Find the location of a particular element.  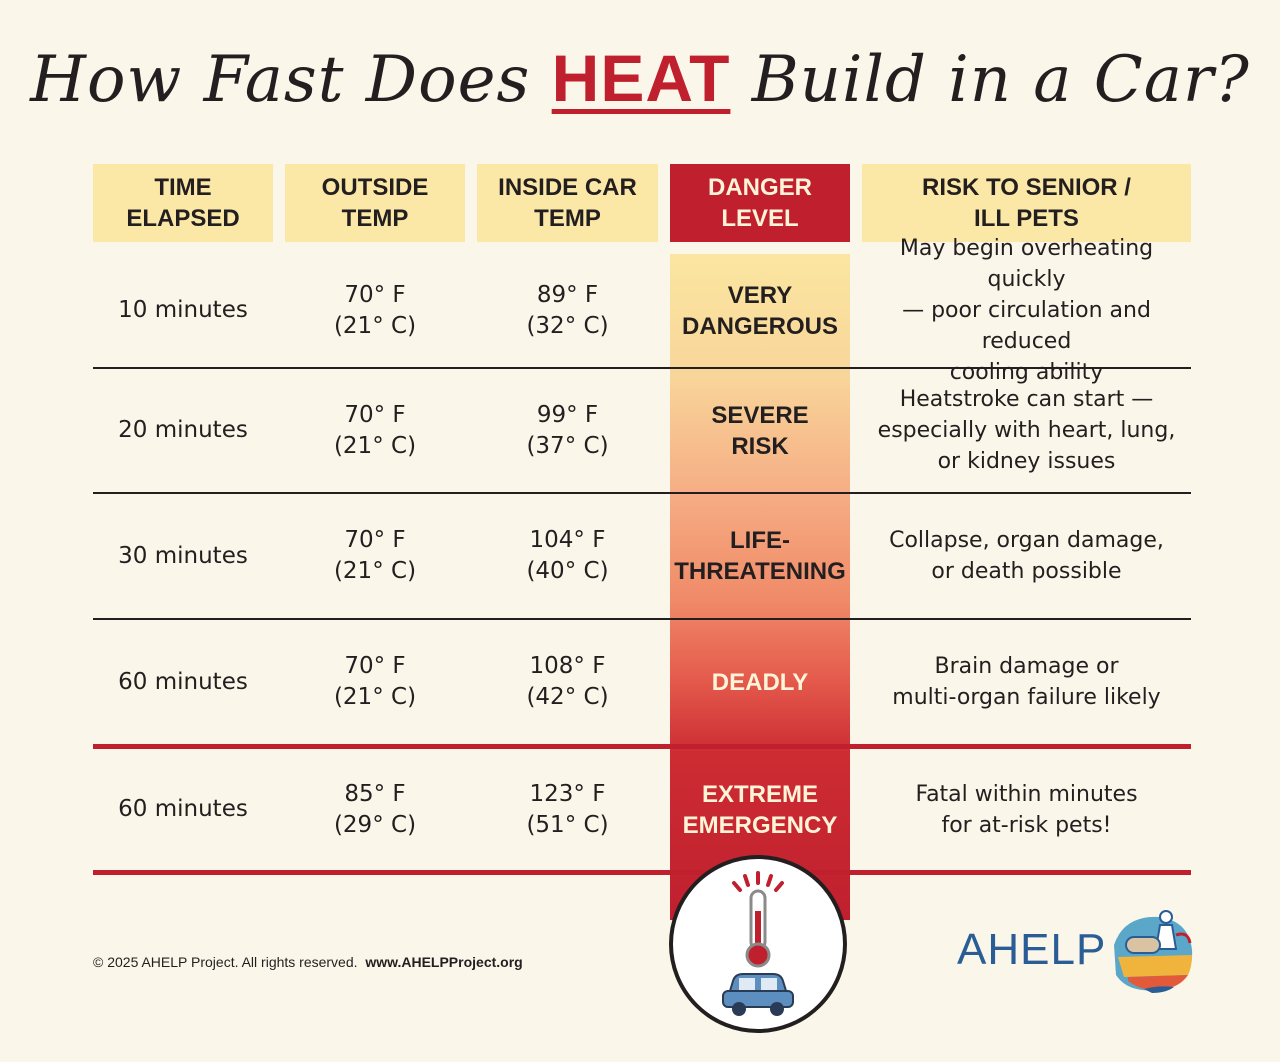

table-cell-danger-level: DEADLY is located at coordinates (760, 682).